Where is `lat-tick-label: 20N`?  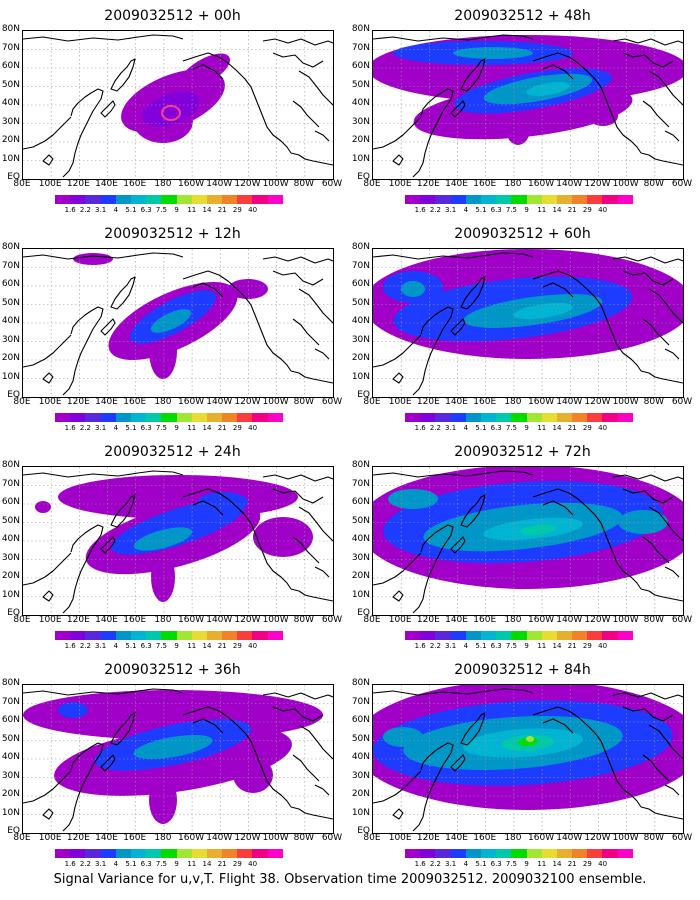 lat-tick-label: 20N is located at coordinates (360, 140).